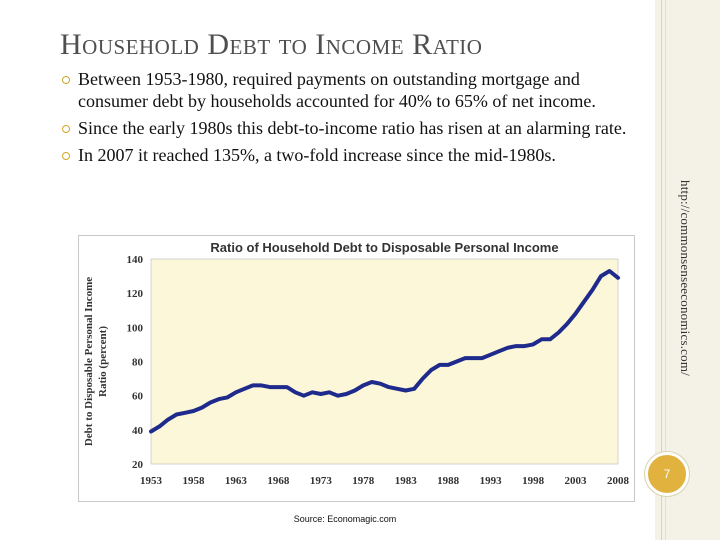  Describe the element at coordinates (576, 481) in the screenshot. I see `x-tick-label: 2003` at that location.